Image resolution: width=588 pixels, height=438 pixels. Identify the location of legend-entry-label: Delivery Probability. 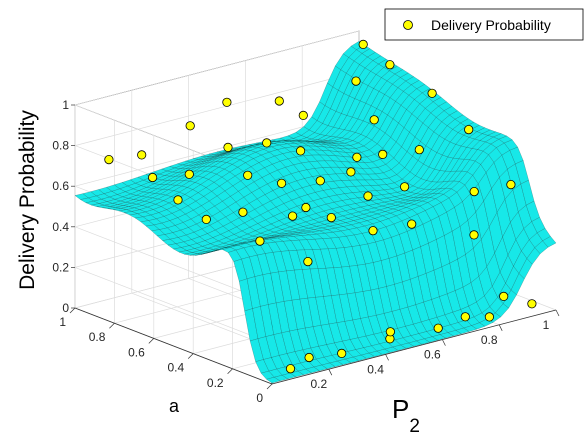
(491, 25).